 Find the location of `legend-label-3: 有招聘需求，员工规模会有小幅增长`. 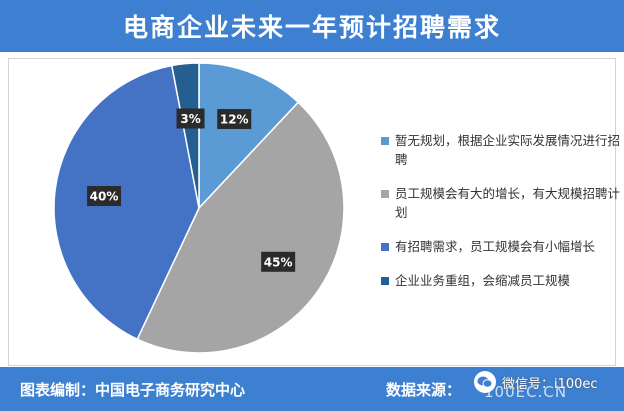

legend-label-3: 有招聘需求，员工规模会有小幅增长 is located at coordinates (495, 246).